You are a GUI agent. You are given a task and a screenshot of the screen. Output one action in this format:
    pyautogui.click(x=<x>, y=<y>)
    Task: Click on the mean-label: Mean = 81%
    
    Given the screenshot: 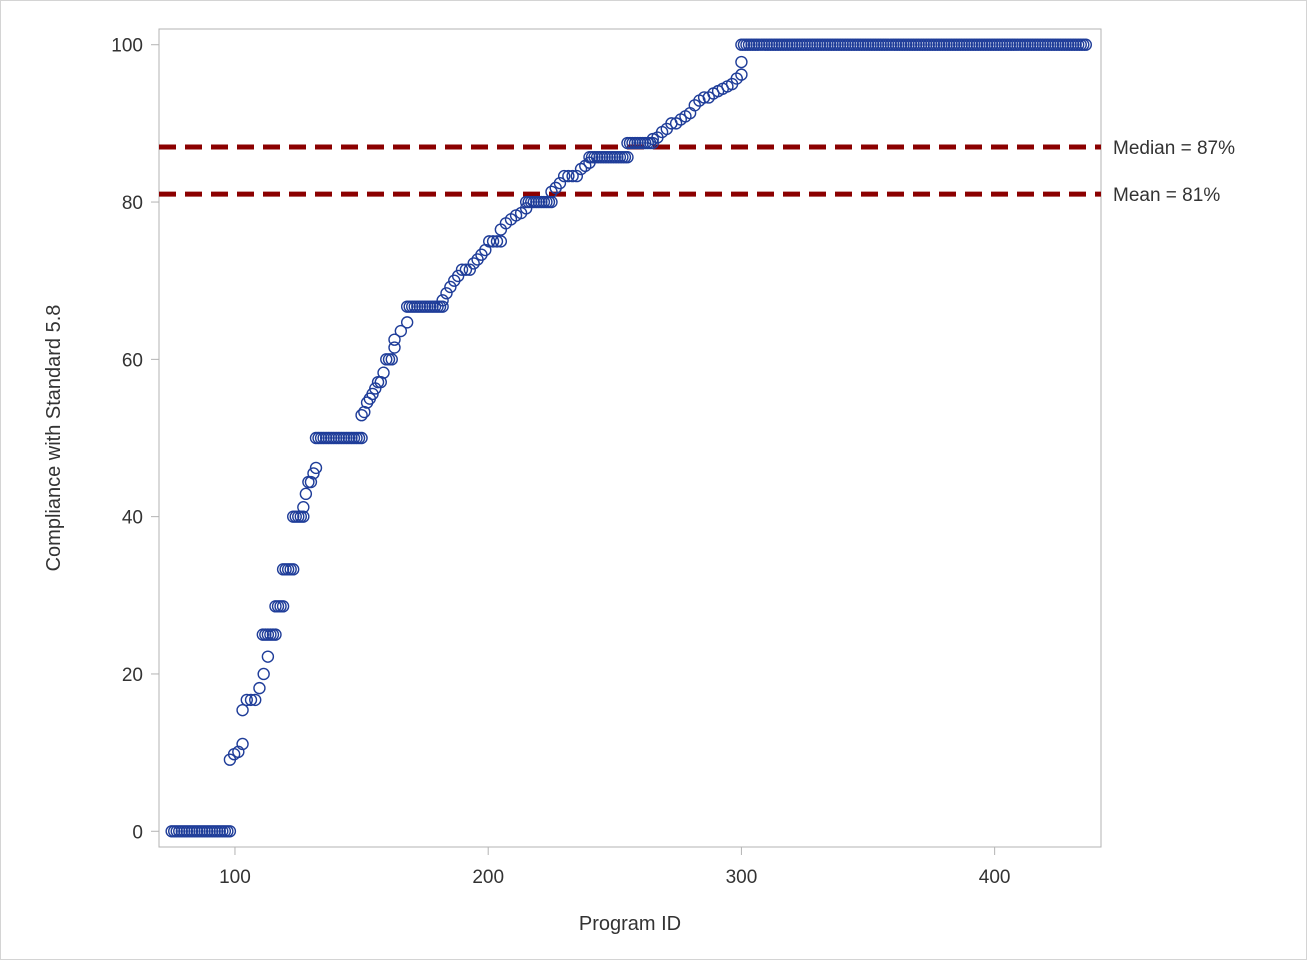 What is the action you would take?
    pyautogui.click(x=1166, y=195)
    